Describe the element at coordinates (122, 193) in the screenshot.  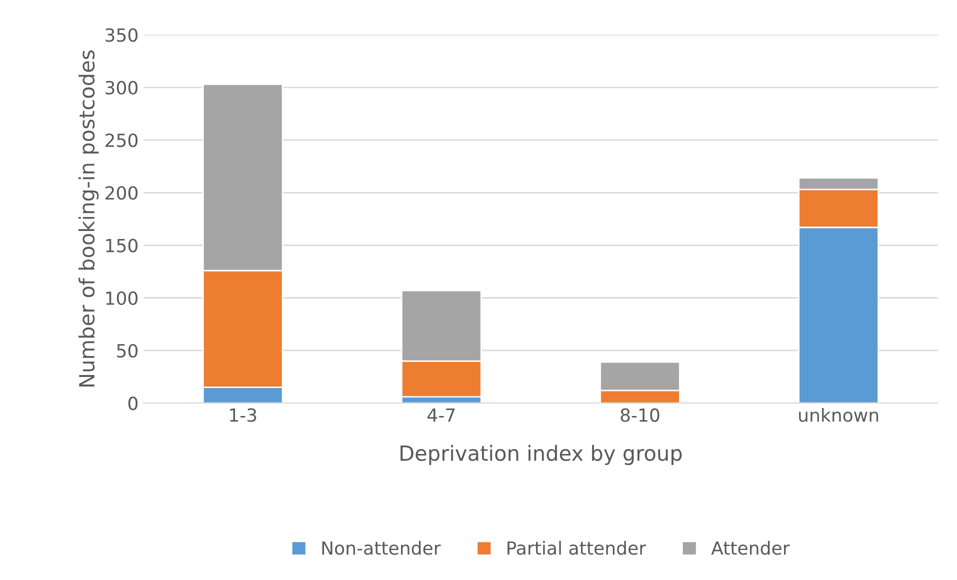
I see `y-tick-label: 200` at that location.